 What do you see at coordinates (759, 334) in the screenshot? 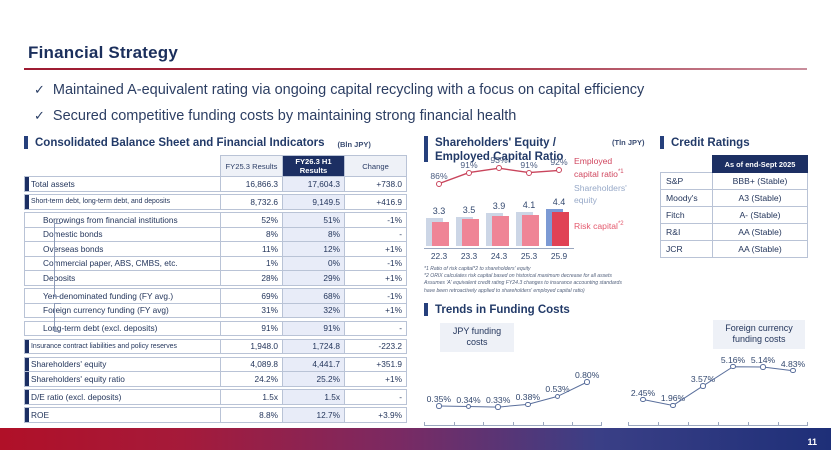
I see `fx-funding-costs-tag: Foreign currency funding costs` at bounding box center [759, 334].